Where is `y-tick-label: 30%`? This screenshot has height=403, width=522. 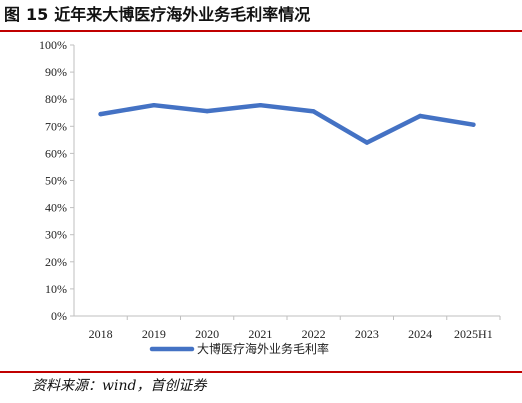 y-tick-label: 30% is located at coordinates (56, 235).